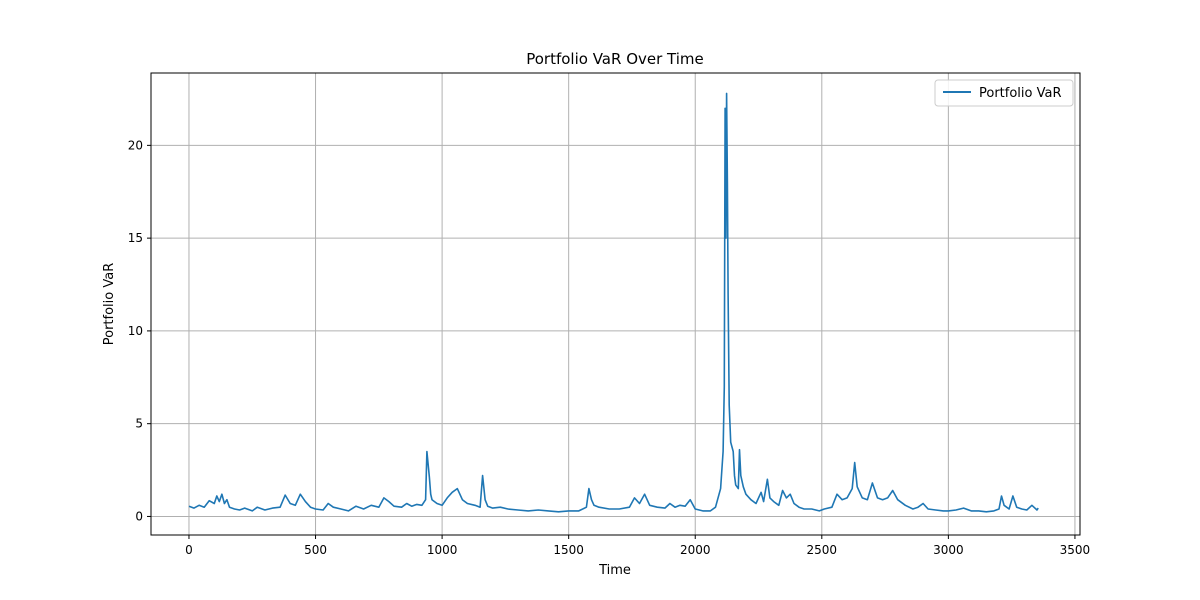 This screenshot has width=1200, height=600. What do you see at coordinates (1075, 550) in the screenshot?
I see `x-tick-label: 3500` at bounding box center [1075, 550].